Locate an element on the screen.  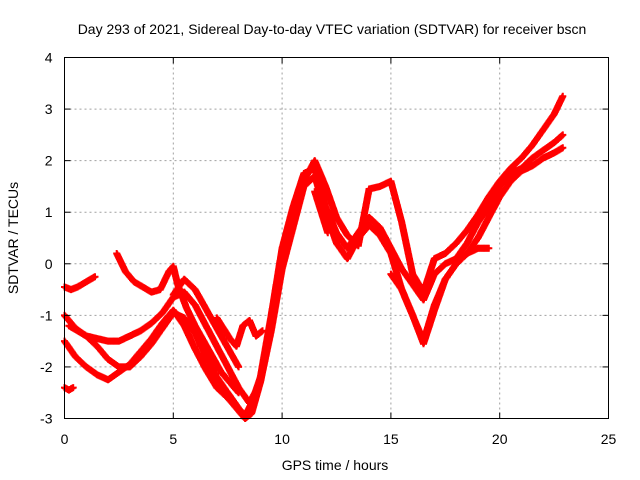
y-tick-label: 2 is located at coordinates (49, 161).